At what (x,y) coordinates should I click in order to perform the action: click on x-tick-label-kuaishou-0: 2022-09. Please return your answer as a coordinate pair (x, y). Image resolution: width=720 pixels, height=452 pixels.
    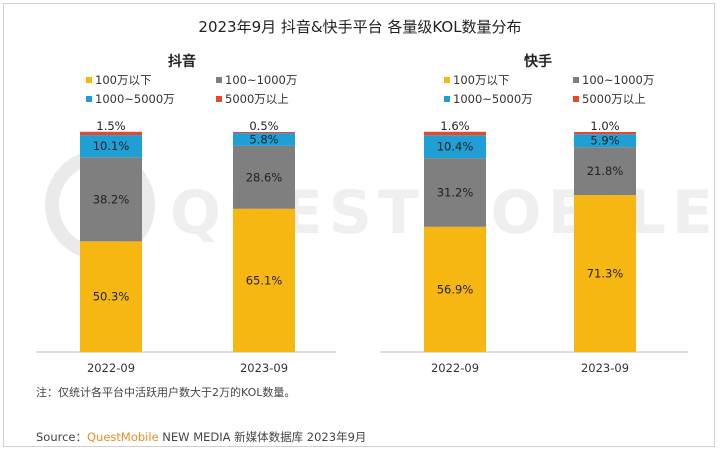
    Looking at the image, I should click on (455, 368).